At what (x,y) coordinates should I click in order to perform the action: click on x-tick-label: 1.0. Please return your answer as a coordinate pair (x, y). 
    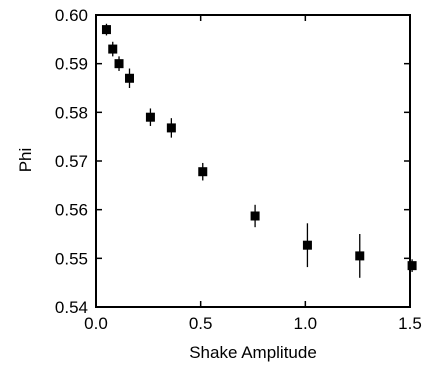
    Looking at the image, I should click on (306, 323).